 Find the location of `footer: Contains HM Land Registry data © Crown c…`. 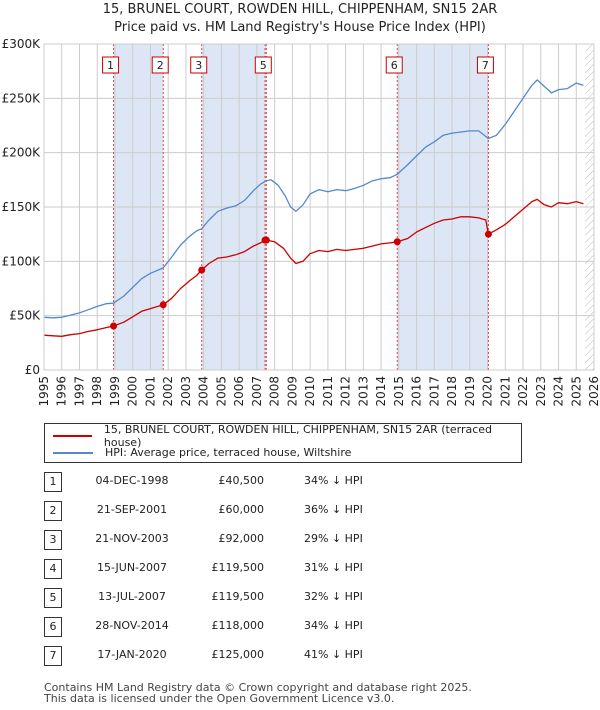

footer: Contains HM Land Registry data © Crown c… is located at coordinates (258, 693).